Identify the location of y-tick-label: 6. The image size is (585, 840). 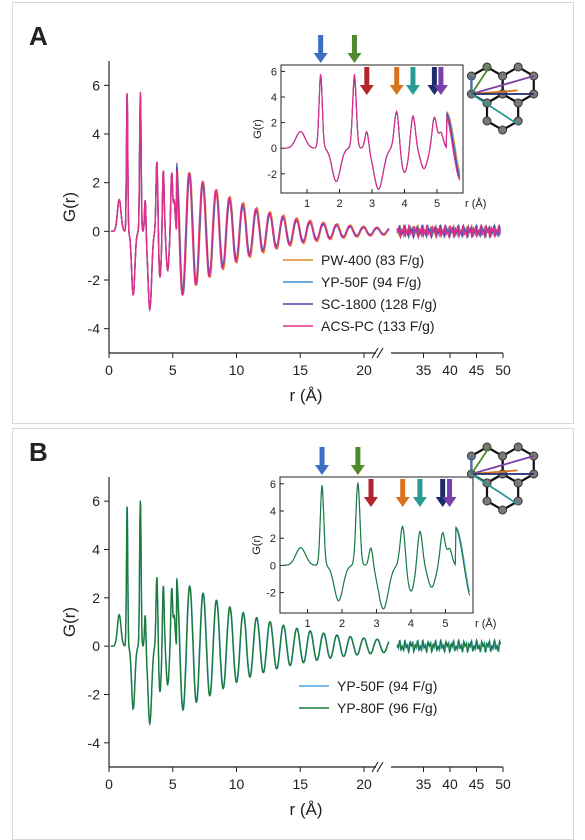
(96, 501).